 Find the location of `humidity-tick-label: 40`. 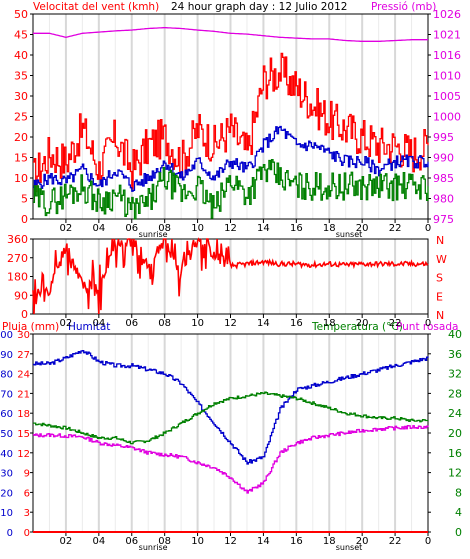

humidity-tick-label: 40 is located at coordinates (6, 454).